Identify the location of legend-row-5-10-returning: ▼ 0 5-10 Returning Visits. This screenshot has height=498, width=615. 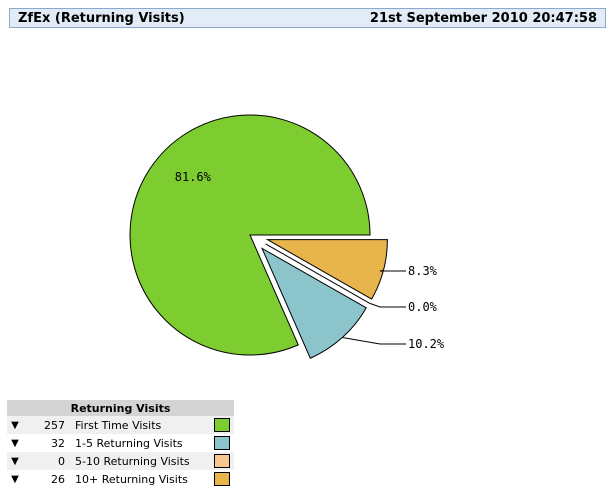
(120, 461).